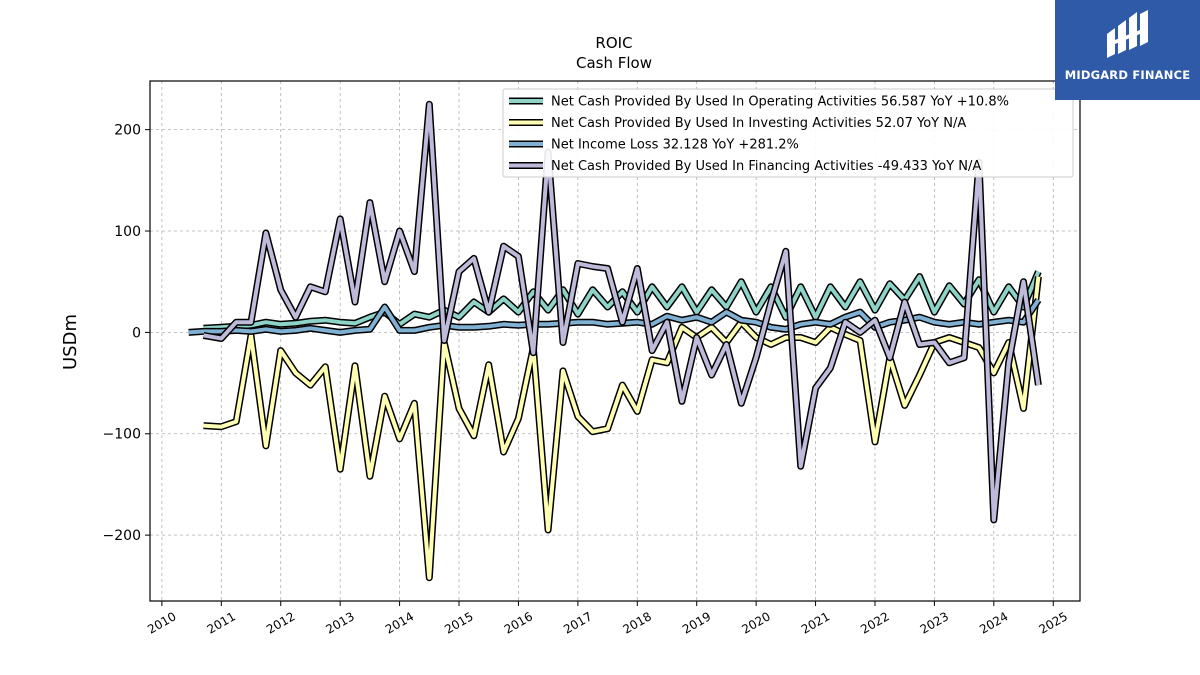 The height and width of the screenshot is (675, 1200). What do you see at coordinates (993, 622) in the screenshot?
I see `x-tick-label: 2024` at bounding box center [993, 622].